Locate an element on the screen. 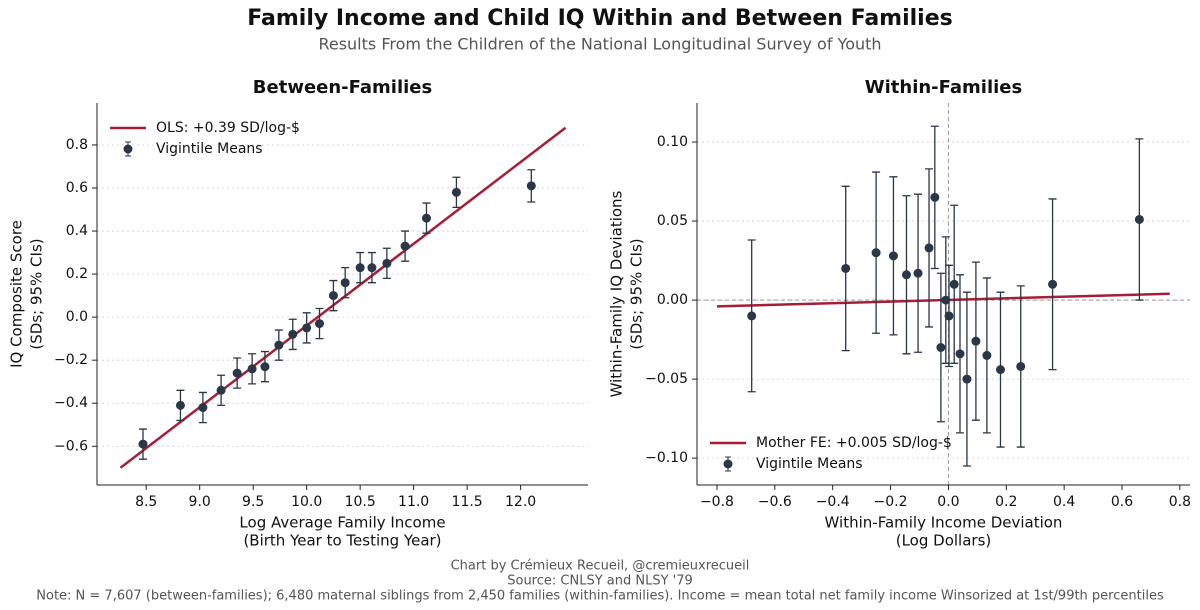 The image size is (1200, 610). x-tick-label: −0.2 is located at coordinates (891, 502).